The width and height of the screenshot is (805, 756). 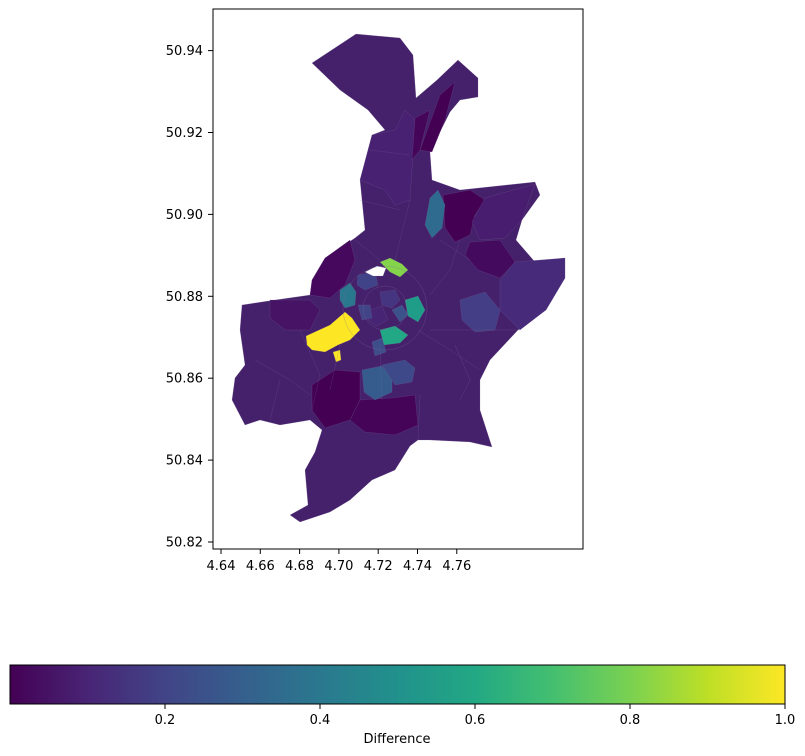 I want to click on x-tick-label: 4.68, so click(x=299, y=566).